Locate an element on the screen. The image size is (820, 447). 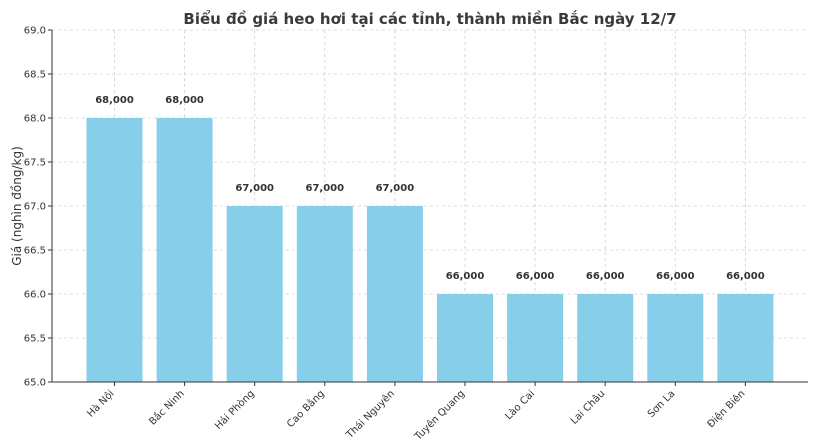
y-tick-label: 68.5 is located at coordinates (35, 75).